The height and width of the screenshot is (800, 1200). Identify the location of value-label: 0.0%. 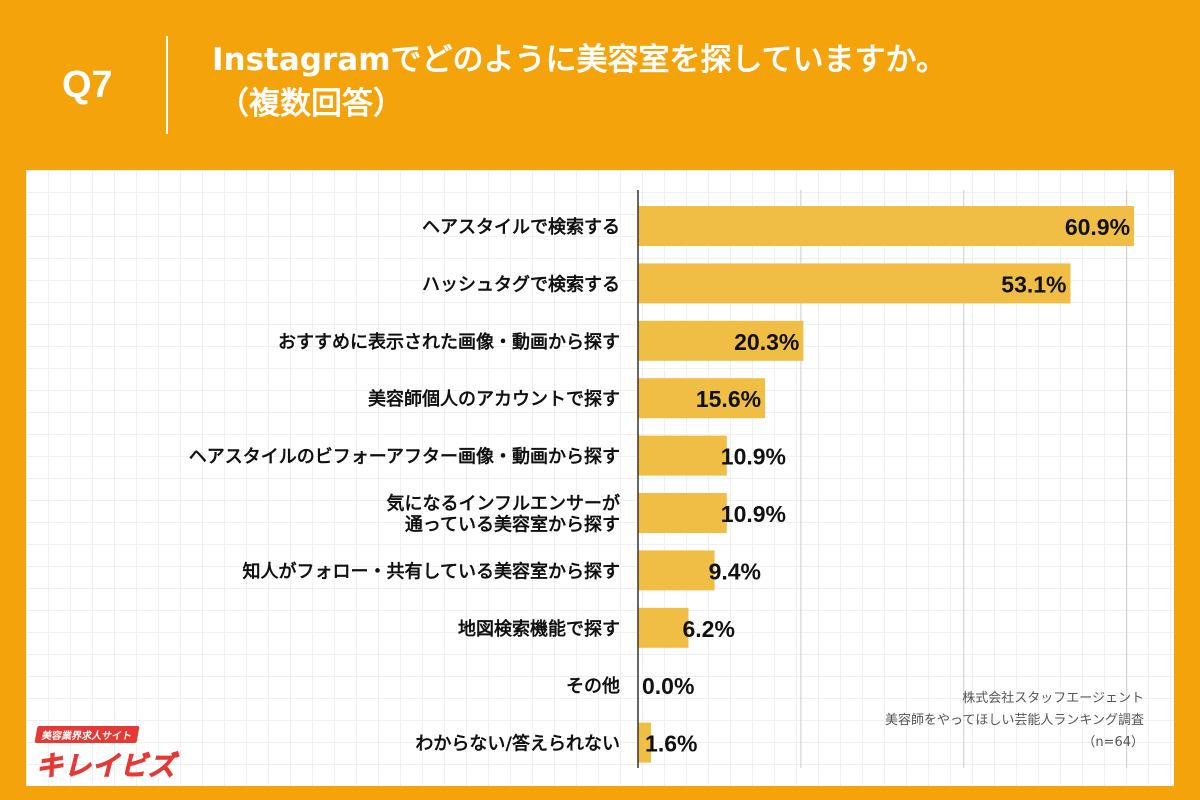
(668, 686).